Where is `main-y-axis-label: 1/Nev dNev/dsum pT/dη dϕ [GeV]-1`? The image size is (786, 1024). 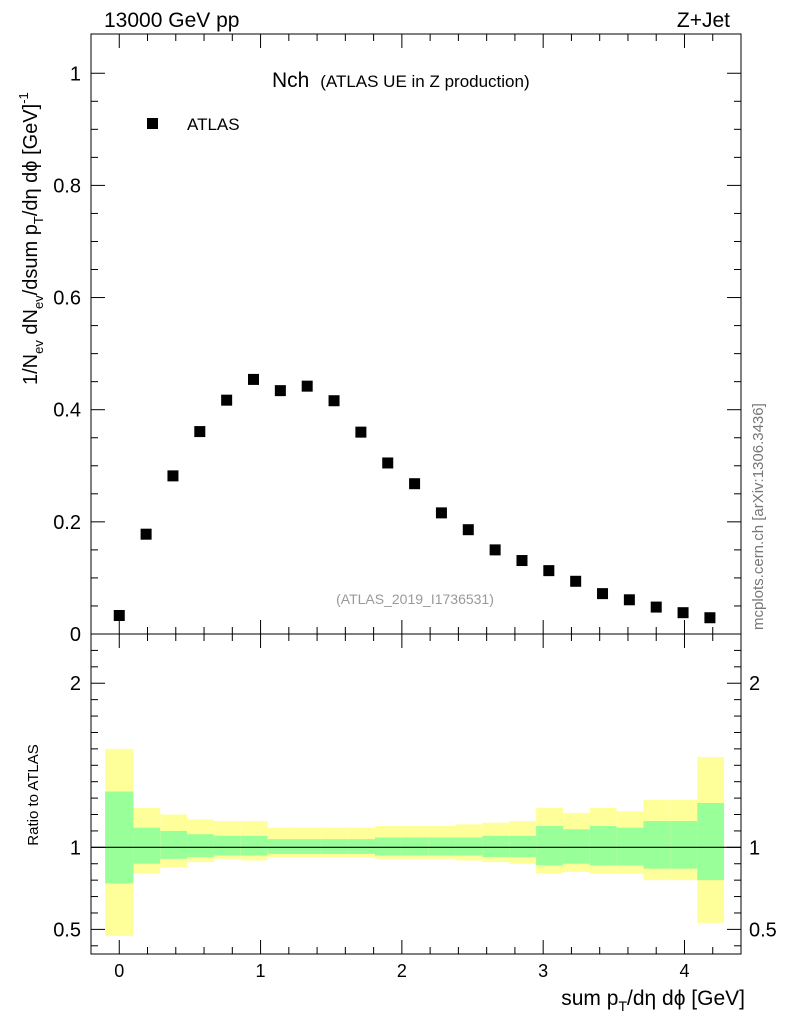 main-y-axis-label: 1/Nev dNev/dsum pT/dη dϕ [GeV]-1 is located at coordinates (31, 238).